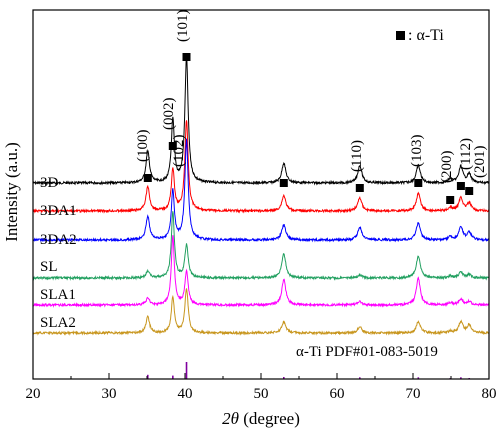  I want to click on x-axis-label-unit: (degree), so click(269, 418).